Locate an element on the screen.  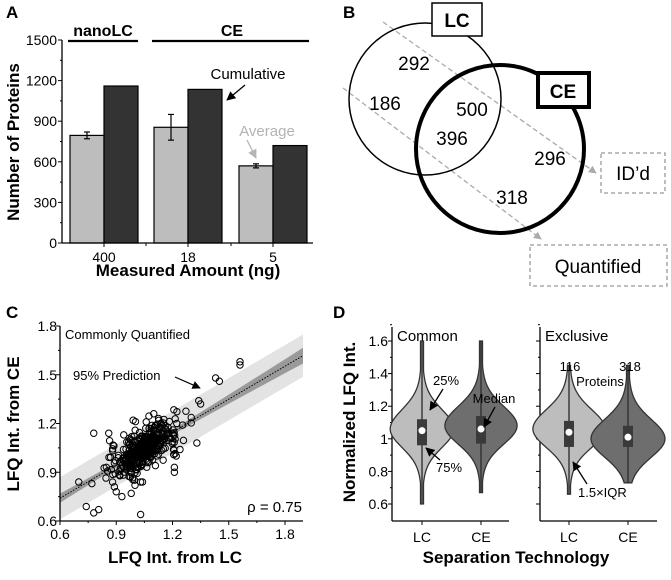
venn-label-lc: LC is located at coordinates (457, 21).